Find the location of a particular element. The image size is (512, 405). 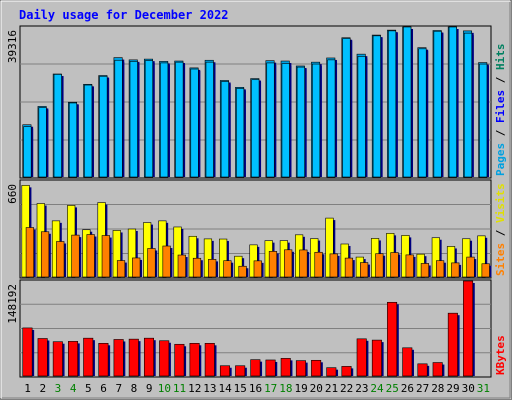

series-axis-label-part: Visits is located at coordinates (500, 203).